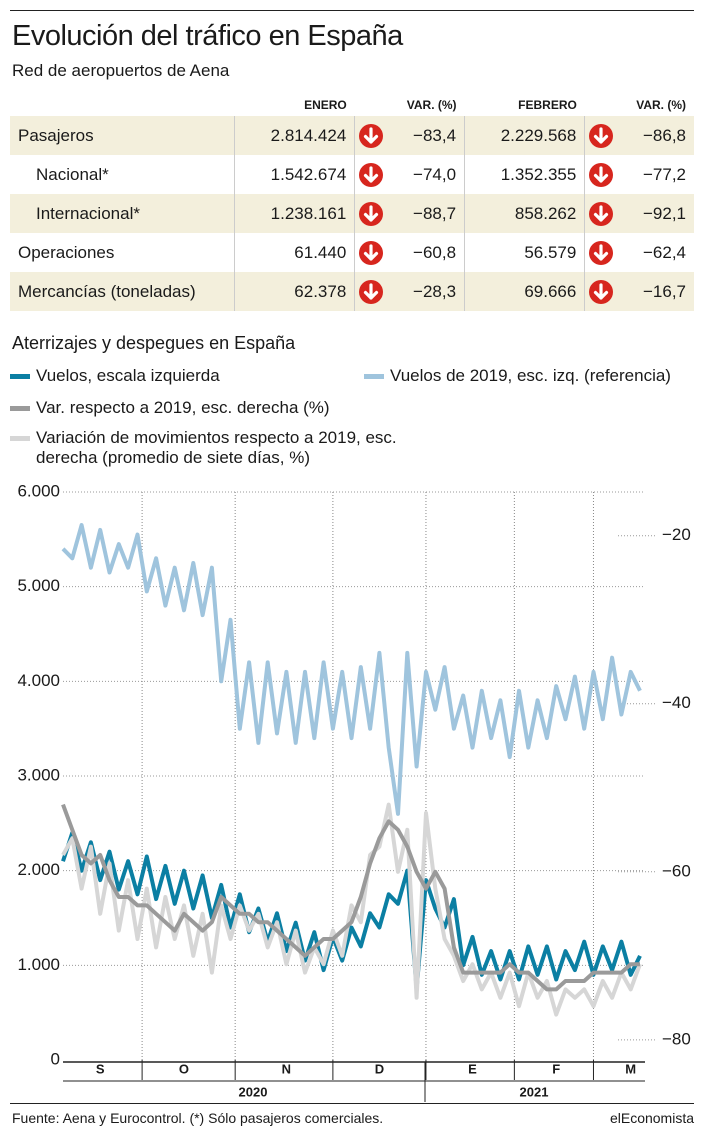 The width and height of the screenshot is (706, 1139). I want to click on table-row: Nacional* 1.542.674 −74,0 1.352.355 −77,2, so click(352, 174).